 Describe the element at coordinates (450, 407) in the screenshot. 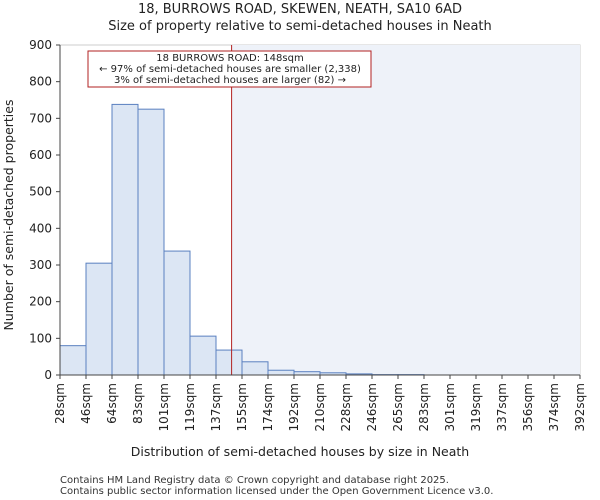

I see `x-tick-label-301sqm: 301sqm` at that location.